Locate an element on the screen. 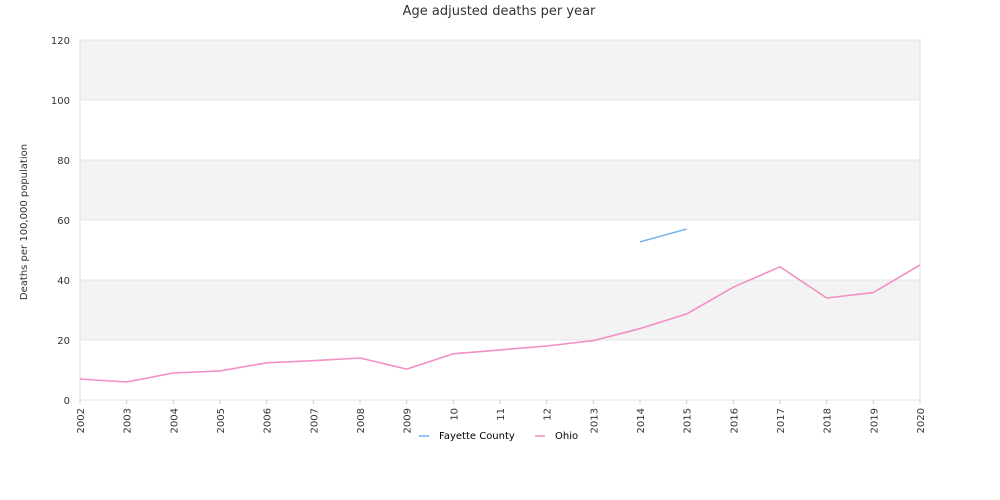  y-tick-label: 40 is located at coordinates (63, 281).